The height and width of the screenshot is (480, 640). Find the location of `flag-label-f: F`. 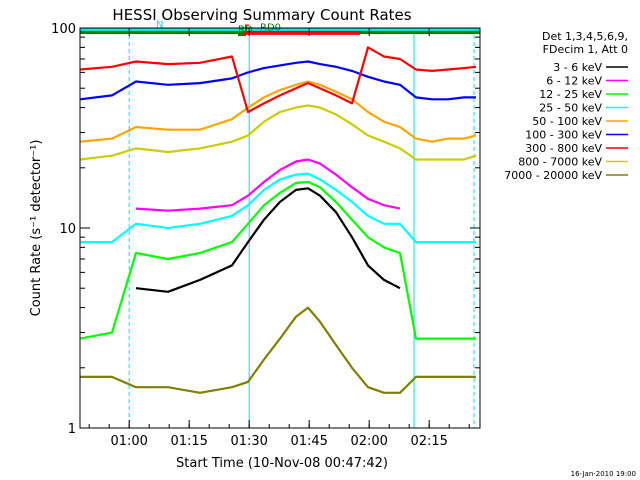

flag-label-f: F is located at coordinates (247, 28).